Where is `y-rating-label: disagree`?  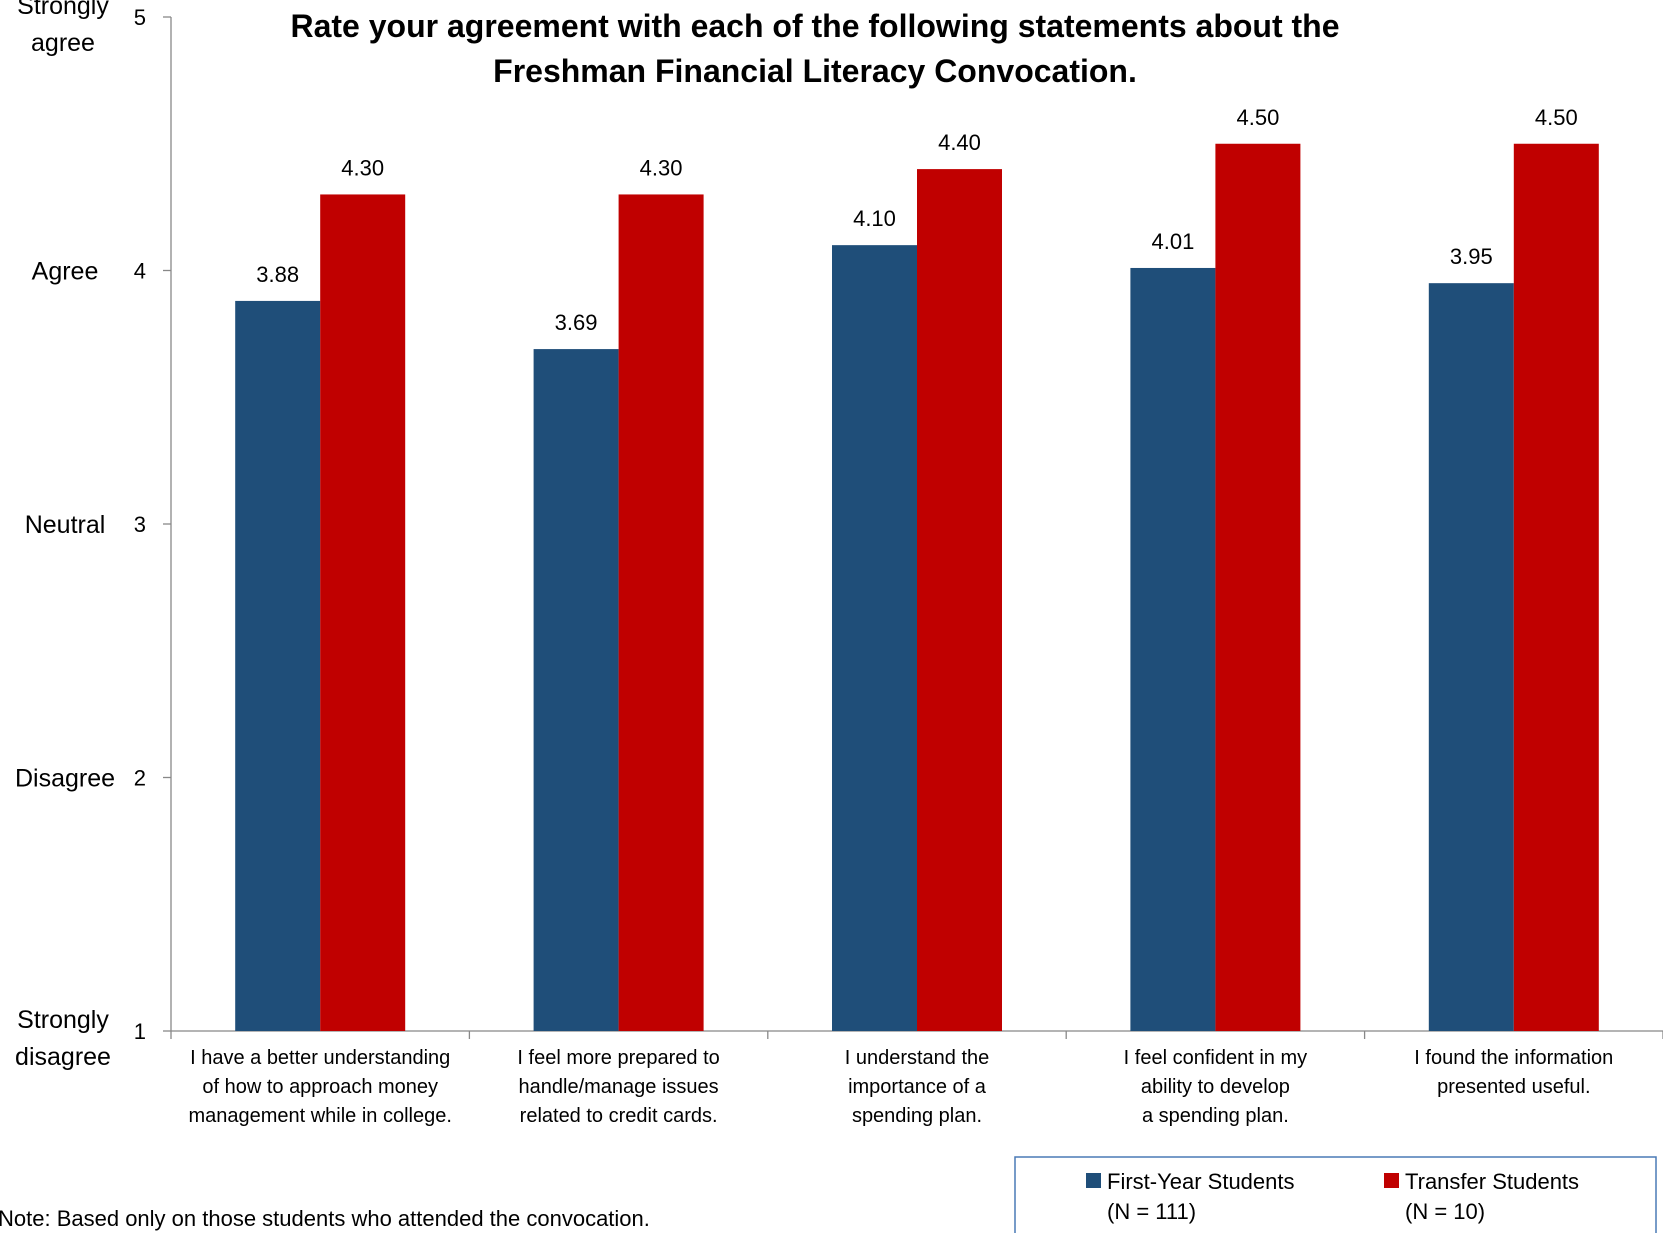 y-rating-label: disagree is located at coordinates (63, 1057).